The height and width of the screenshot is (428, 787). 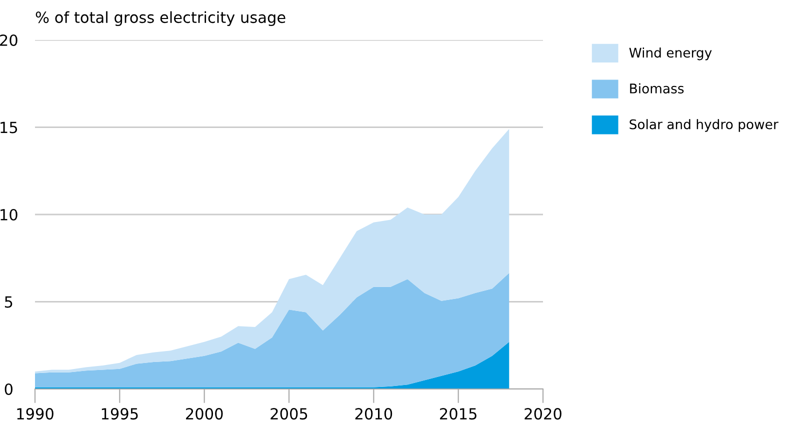 I want to click on x-tick-label: 2010, so click(x=373, y=414).